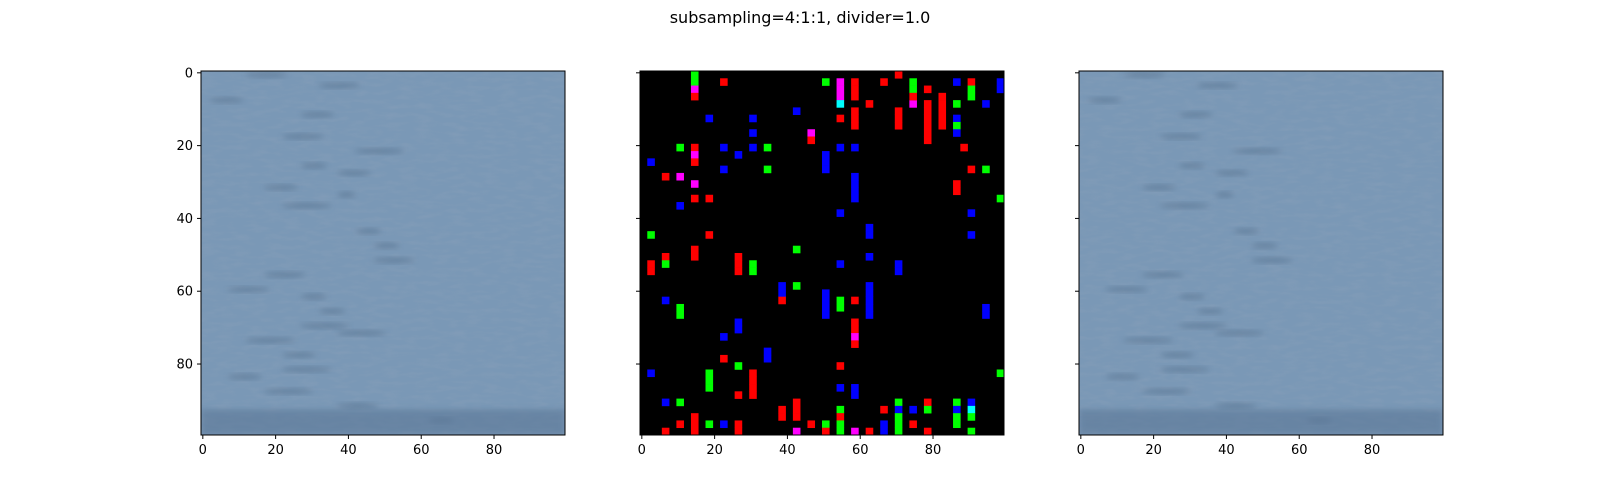 The image size is (1600, 500). I want to click on y-tick-label: 0, so click(189, 73).